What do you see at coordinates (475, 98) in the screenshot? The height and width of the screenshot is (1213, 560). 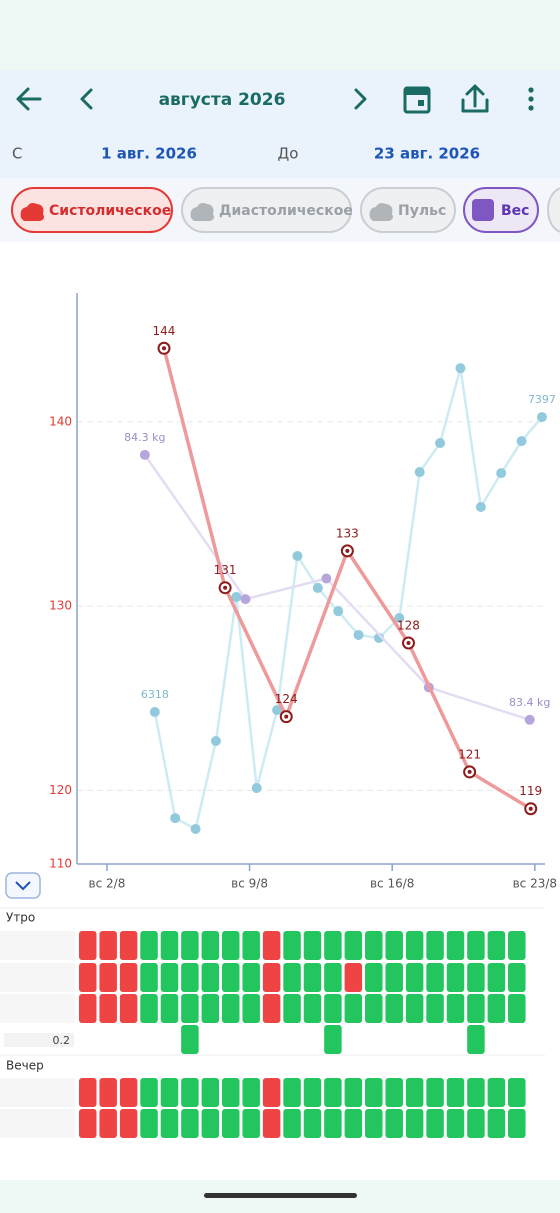 I see `share-button` at bounding box center [475, 98].